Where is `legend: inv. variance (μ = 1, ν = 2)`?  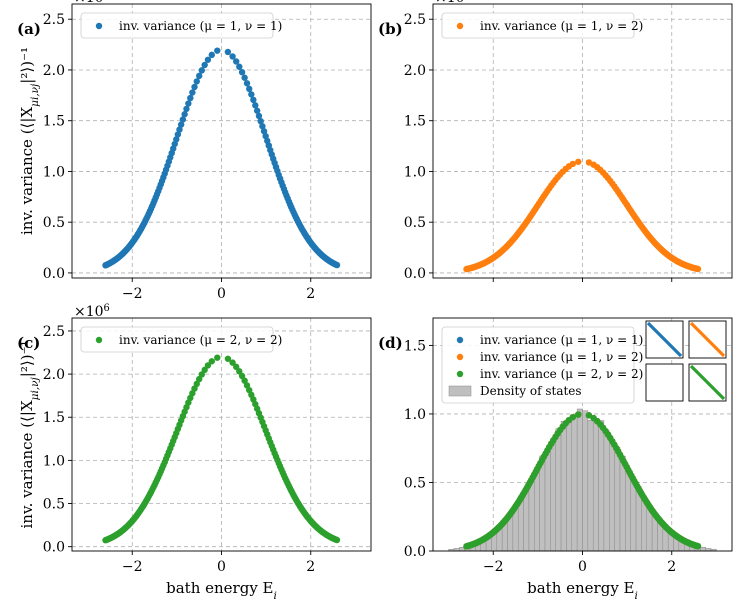
legend: inv. variance (μ = 1, ν = 2) is located at coordinates (542, 25).